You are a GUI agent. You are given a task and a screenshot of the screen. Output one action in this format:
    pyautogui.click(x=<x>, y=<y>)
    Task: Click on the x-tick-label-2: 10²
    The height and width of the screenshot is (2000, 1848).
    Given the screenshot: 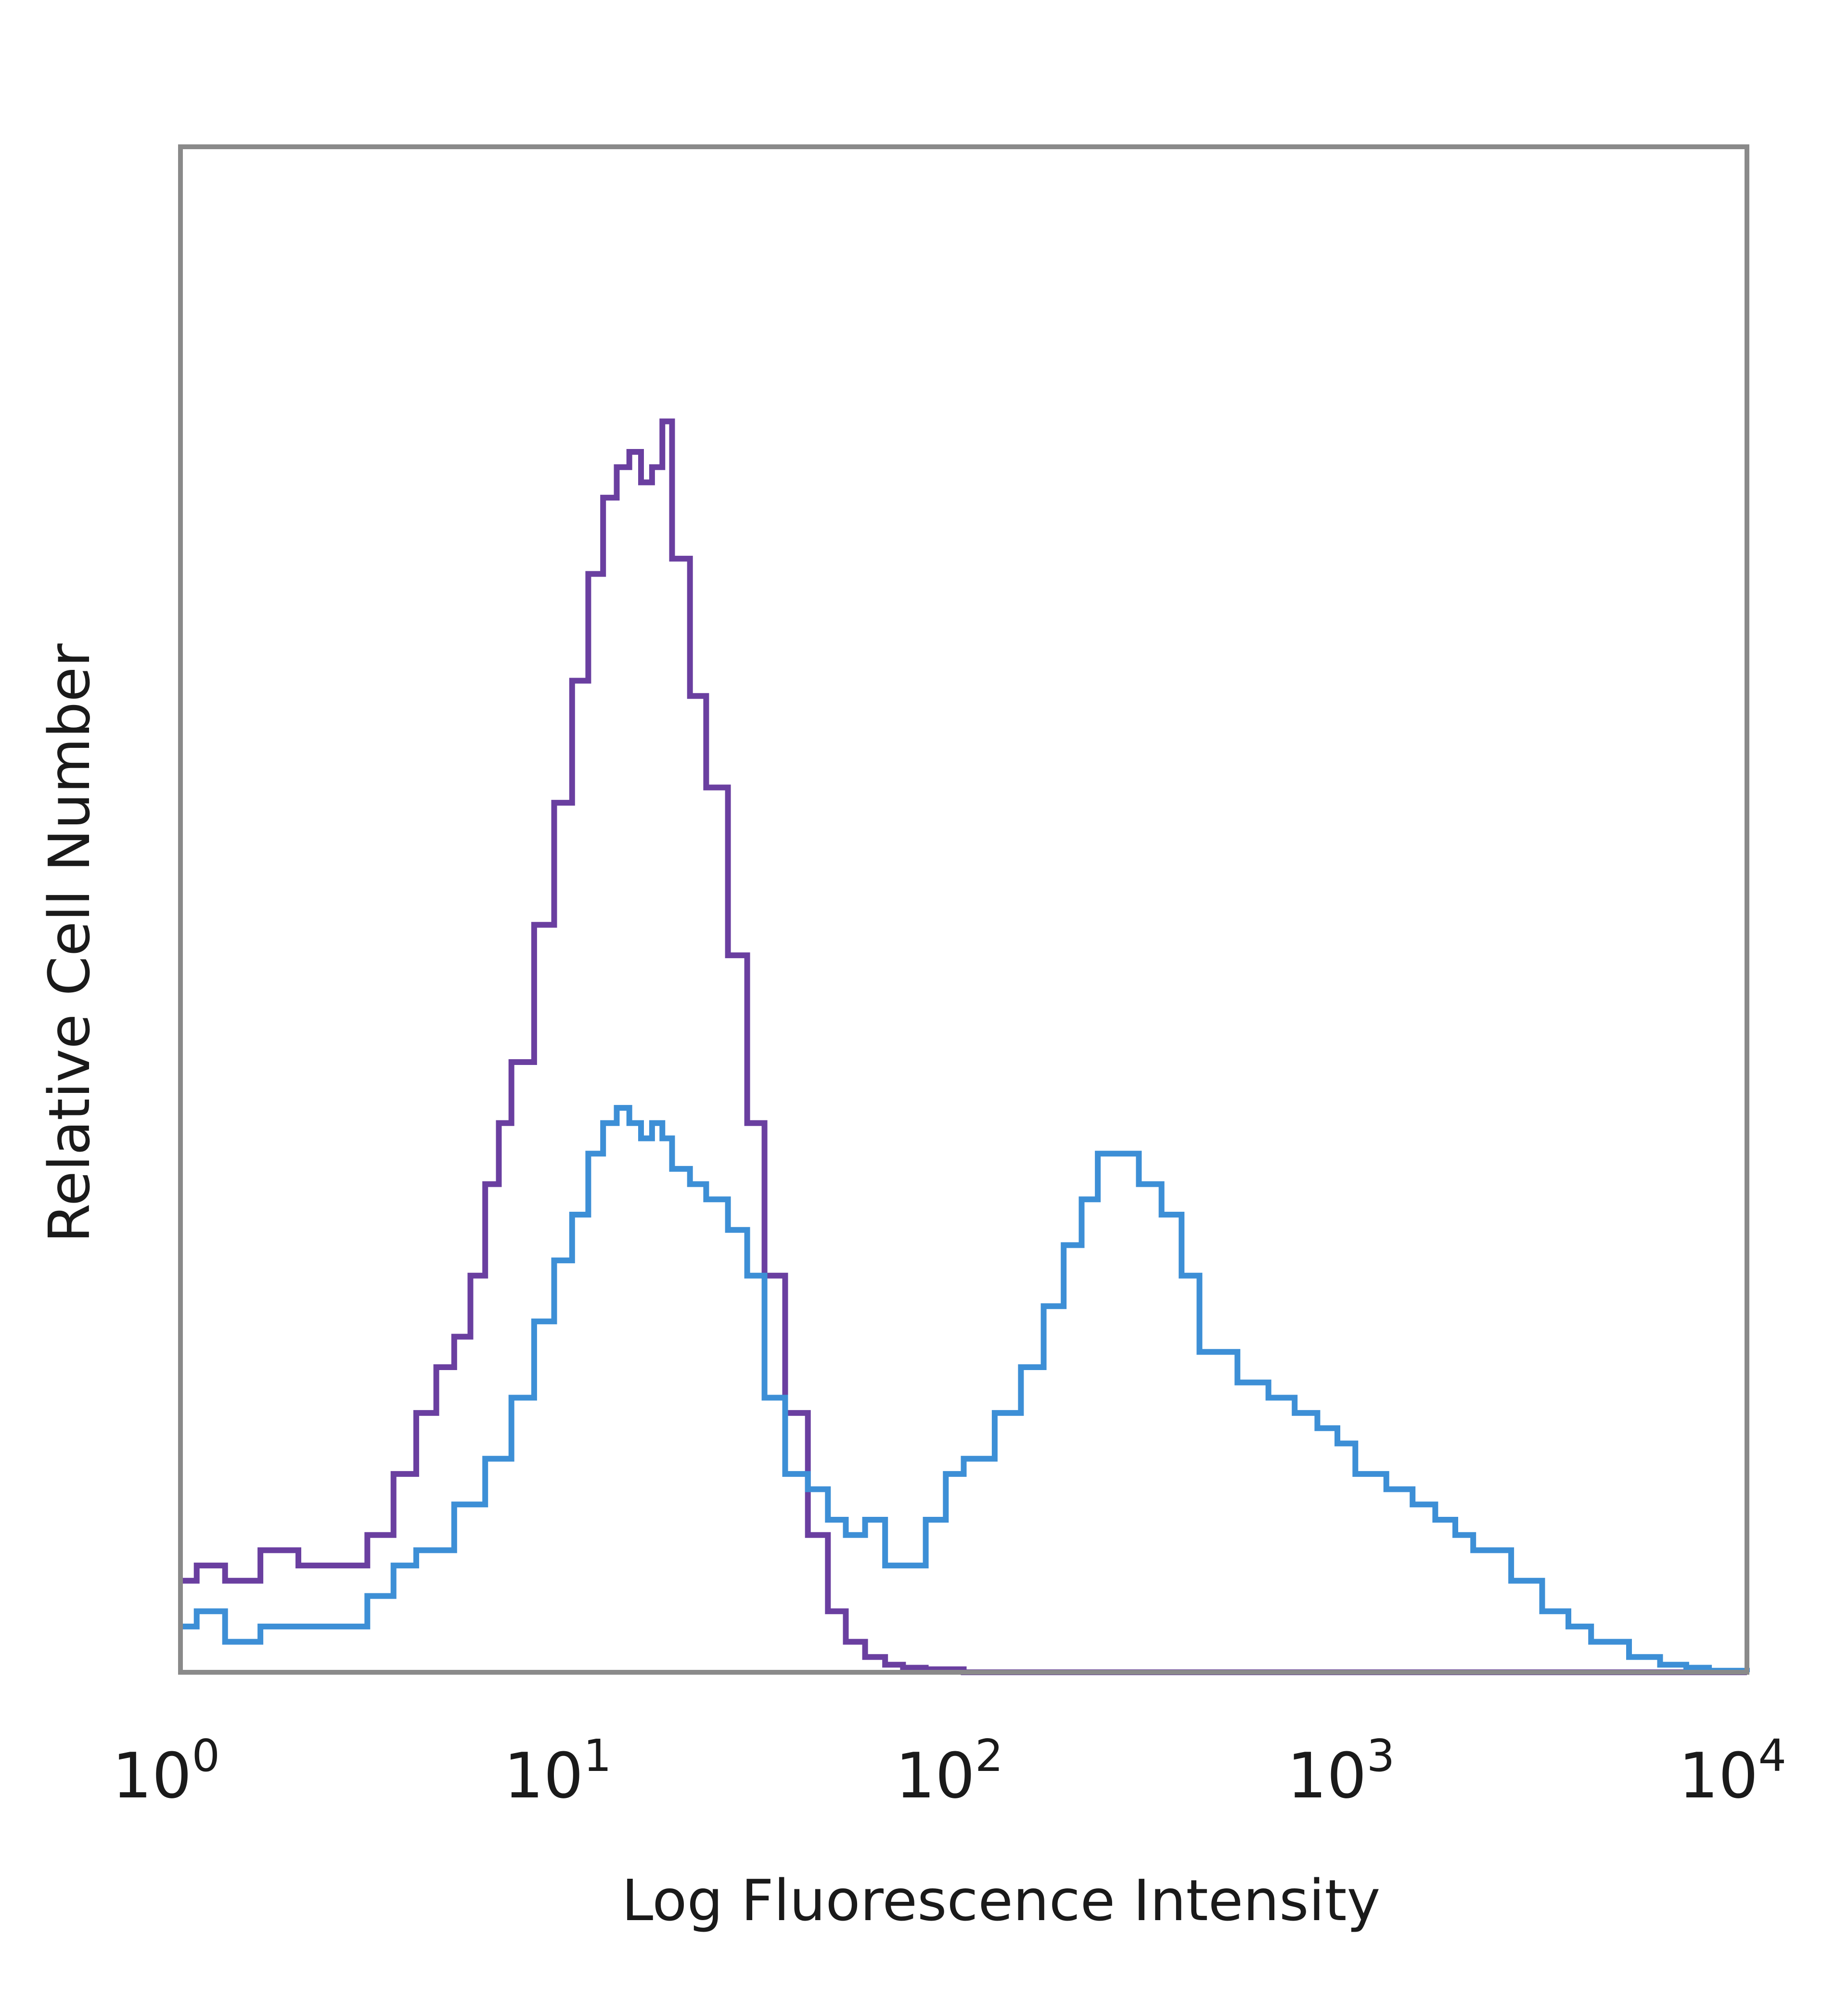 What is the action you would take?
    pyautogui.click(x=949, y=1771)
    